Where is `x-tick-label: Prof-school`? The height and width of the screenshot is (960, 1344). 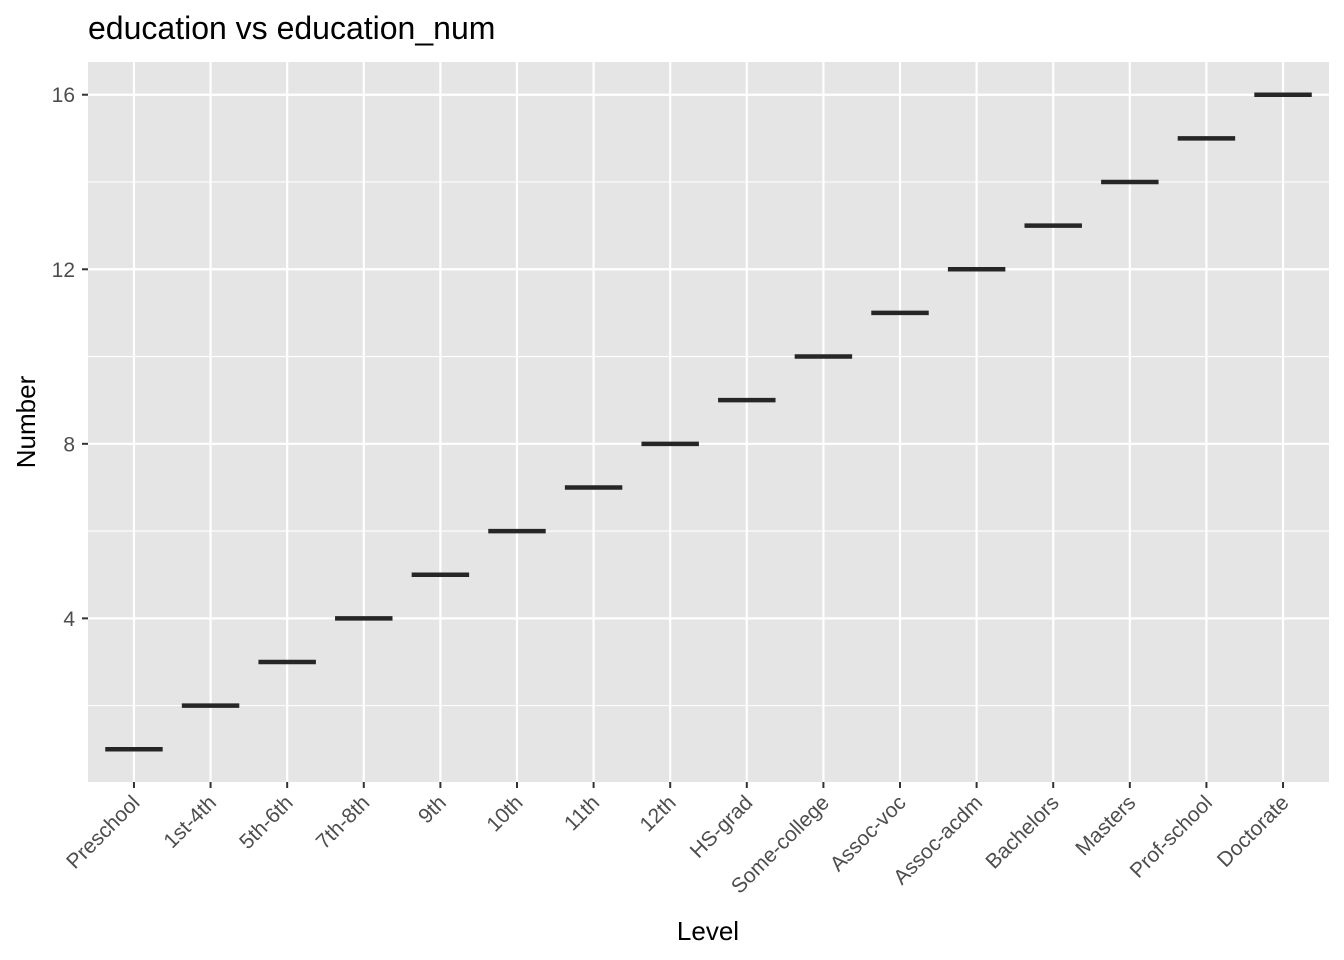
x-tick-label: Prof-school is located at coordinates (1171, 836).